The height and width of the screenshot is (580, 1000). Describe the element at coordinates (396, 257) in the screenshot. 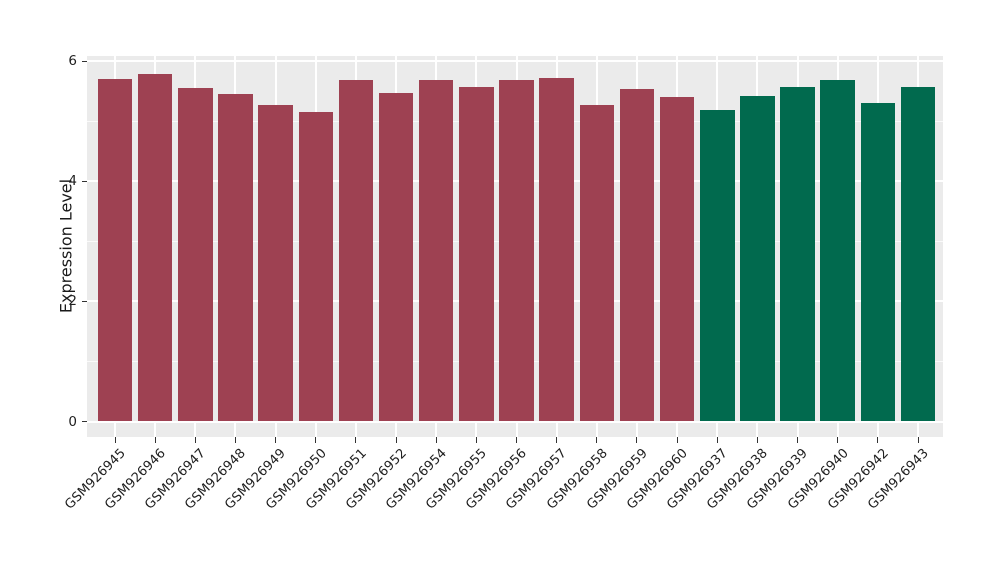

I see `bar-GSM926952` at that location.